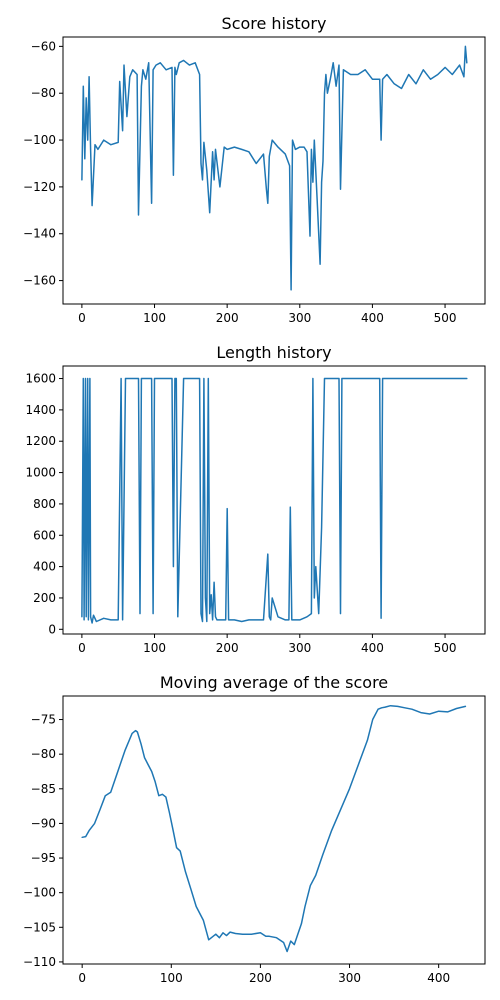 The image size is (500, 1000). What do you see at coordinates (39, 962) in the screenshot?
I see `y-tick-label: −110` at bounding box center [39, 962].